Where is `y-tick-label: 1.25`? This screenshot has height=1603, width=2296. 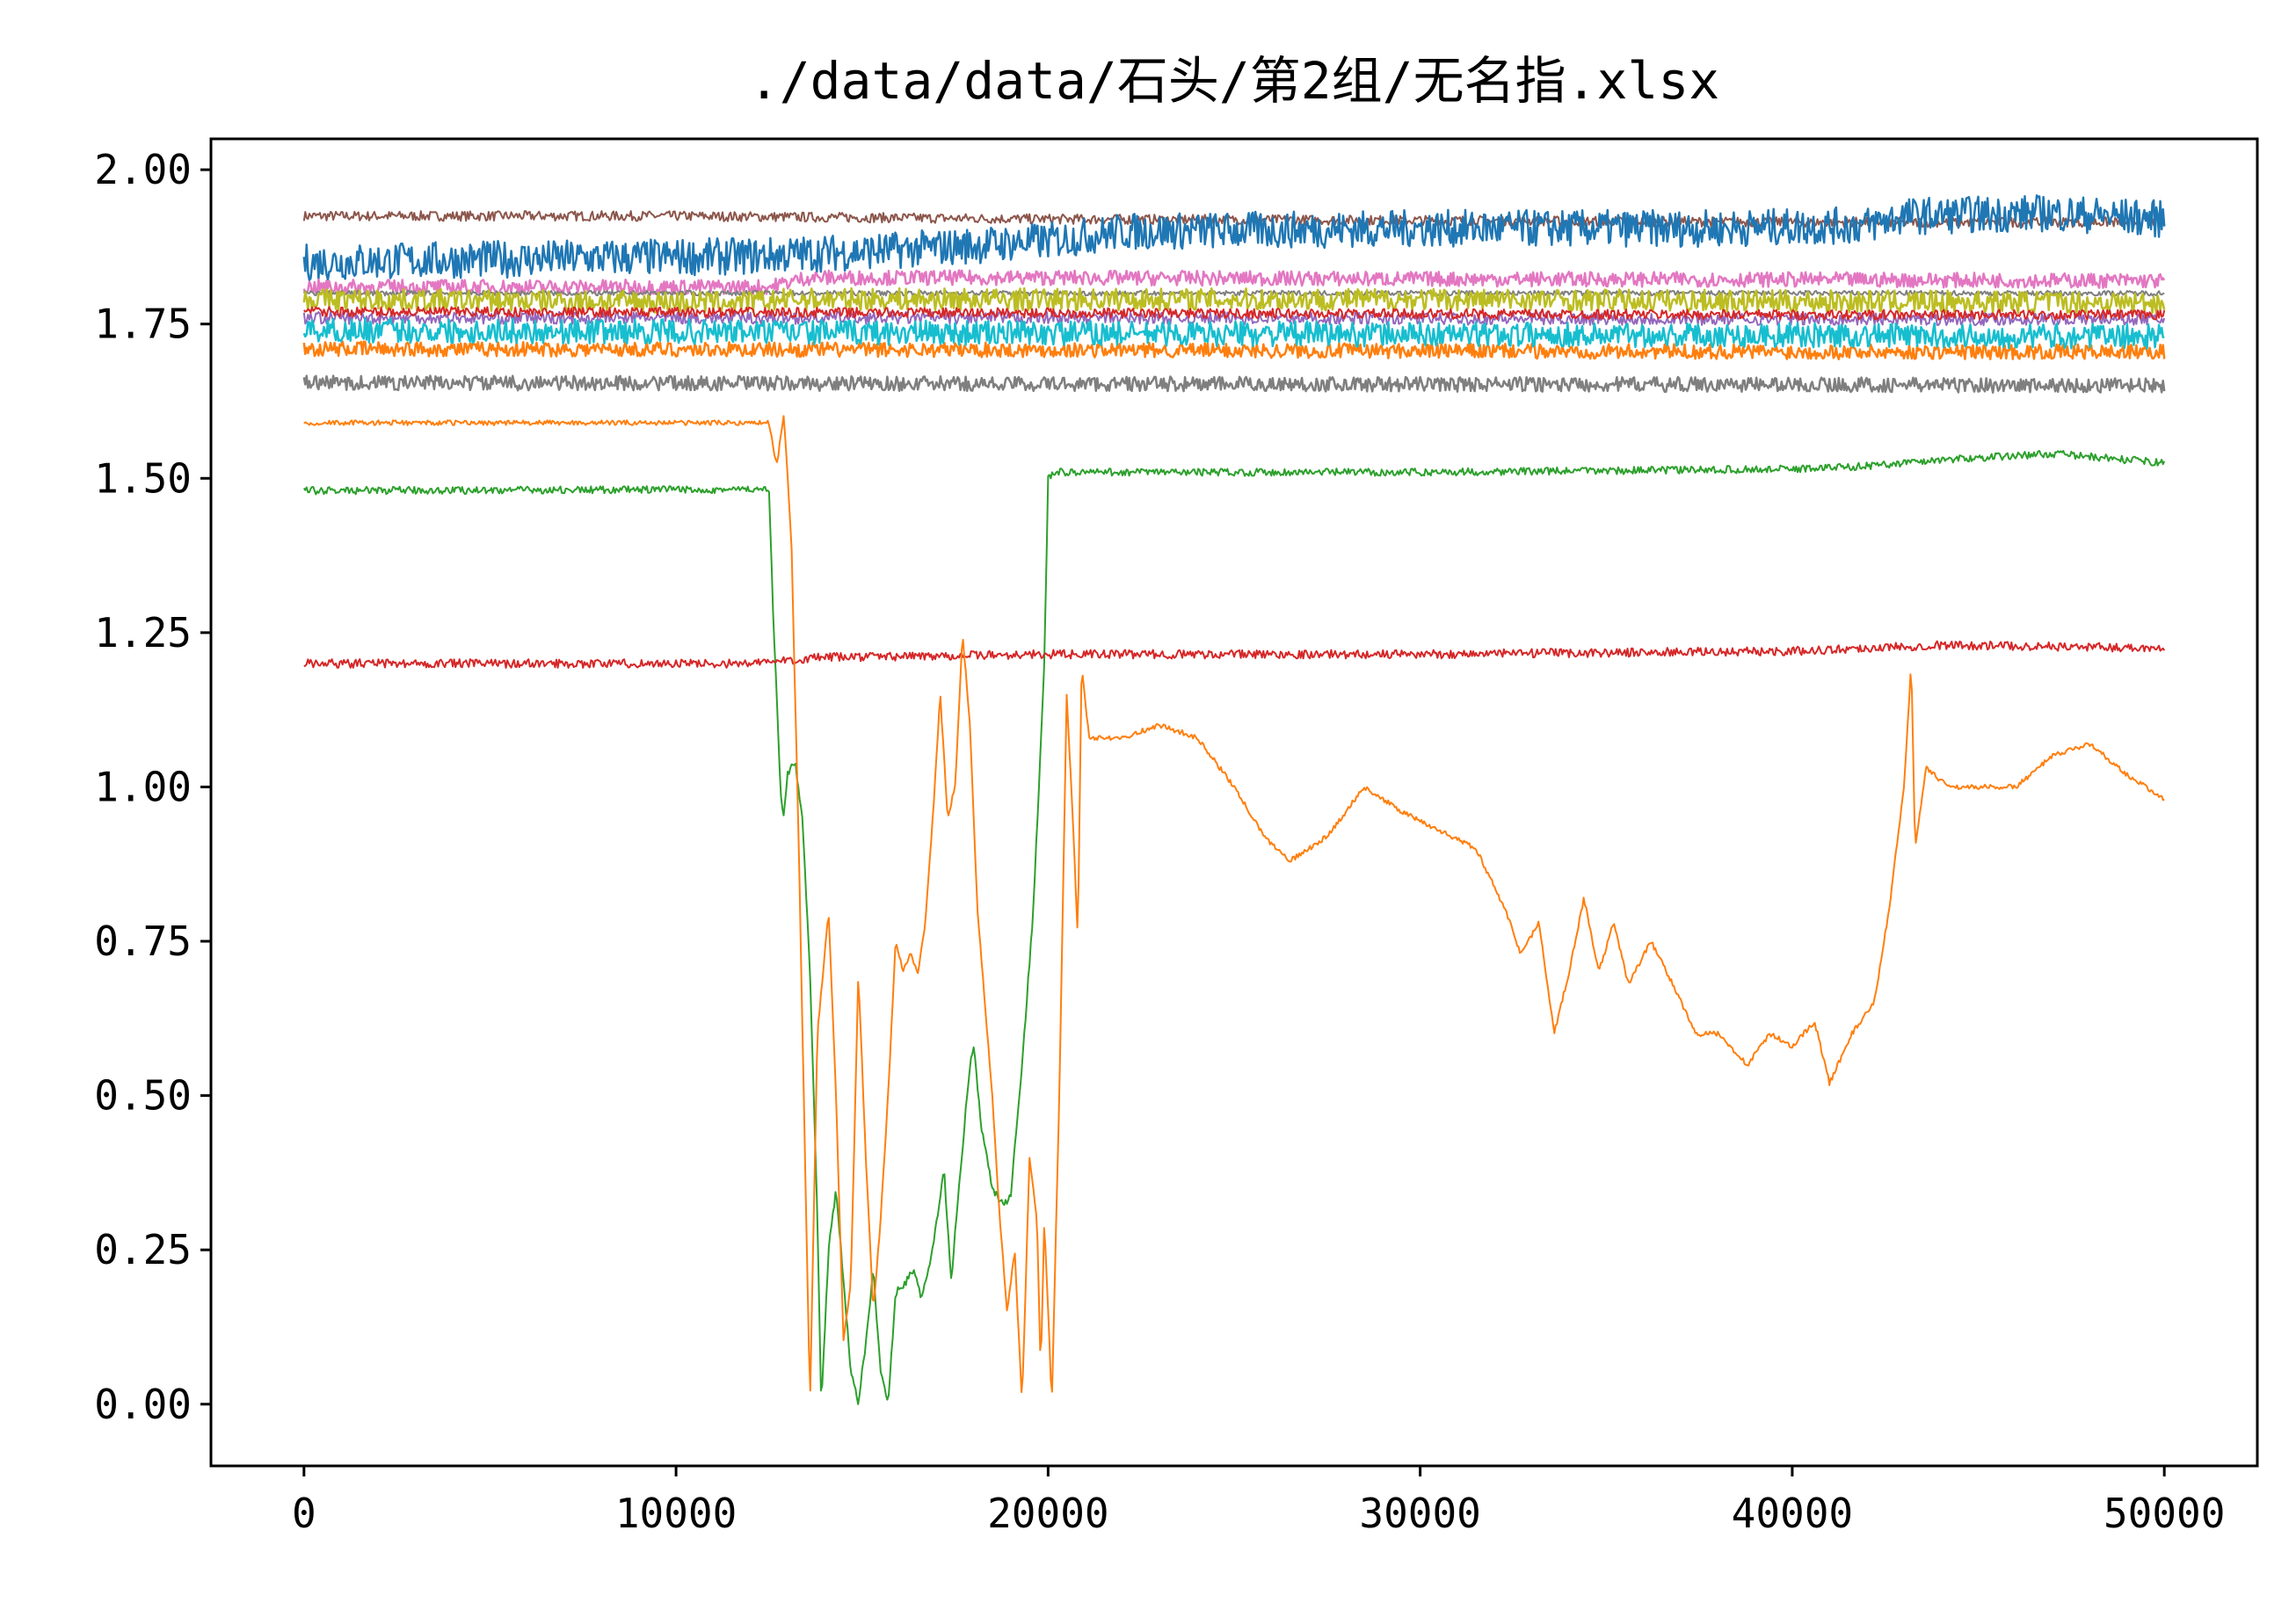 y-tick-label: 1.25 is located at coordinates (143, 632).